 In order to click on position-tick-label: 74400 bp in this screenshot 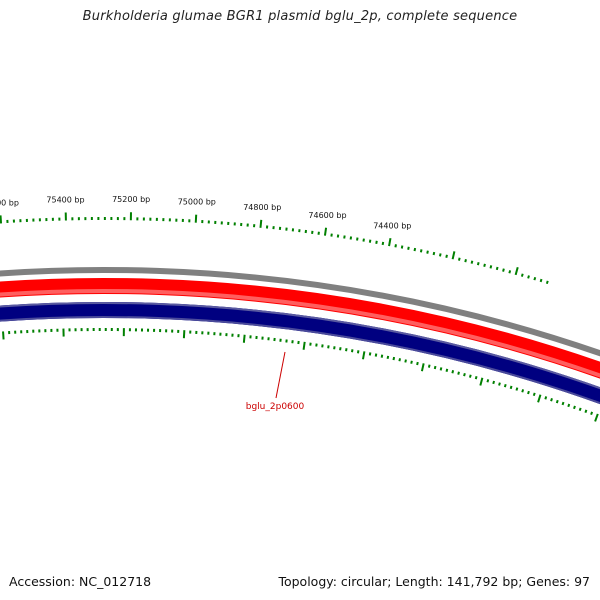, I will do `click(392, 225)`.